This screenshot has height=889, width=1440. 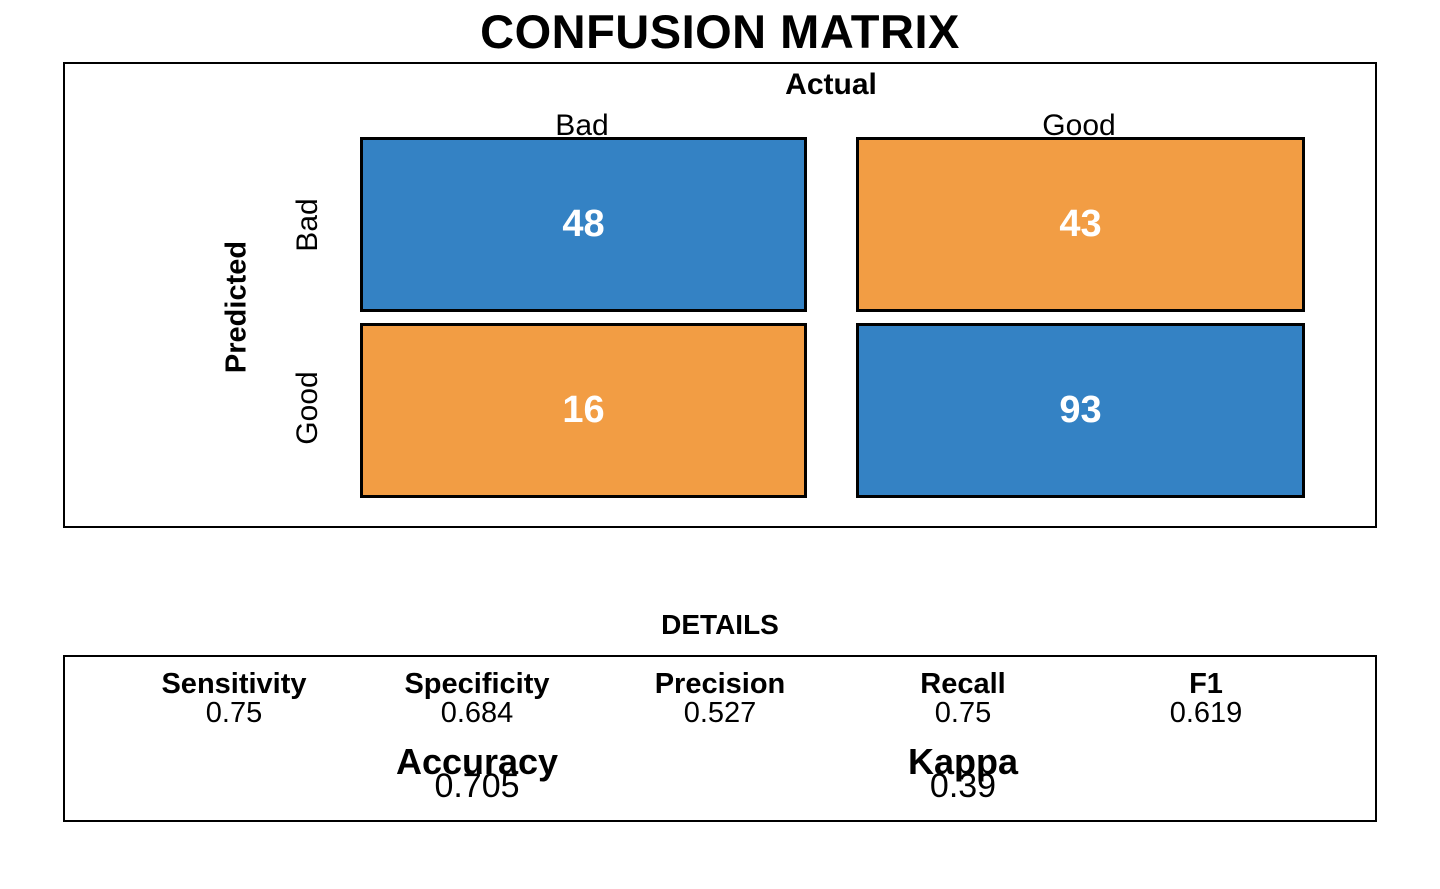 I want to click on row-label-good: Good, so click(x=307, y=408).